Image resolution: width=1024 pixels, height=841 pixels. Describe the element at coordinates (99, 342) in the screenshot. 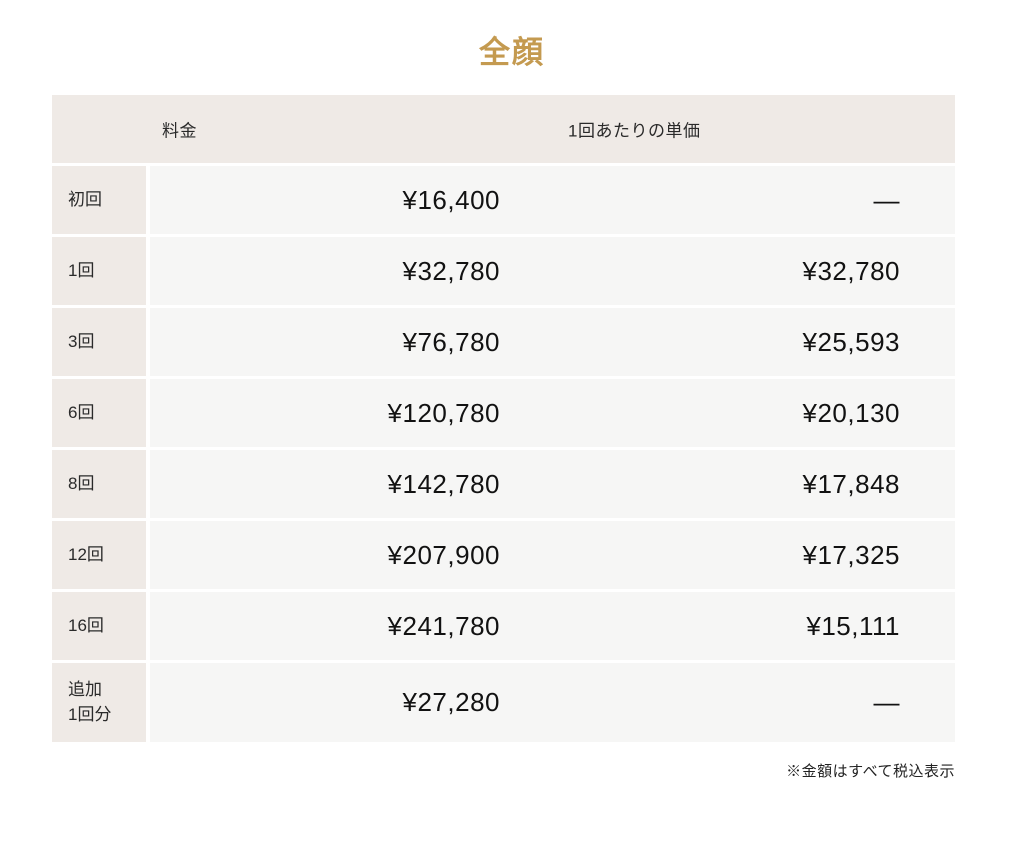

I see `row-label: 3回` at that location.